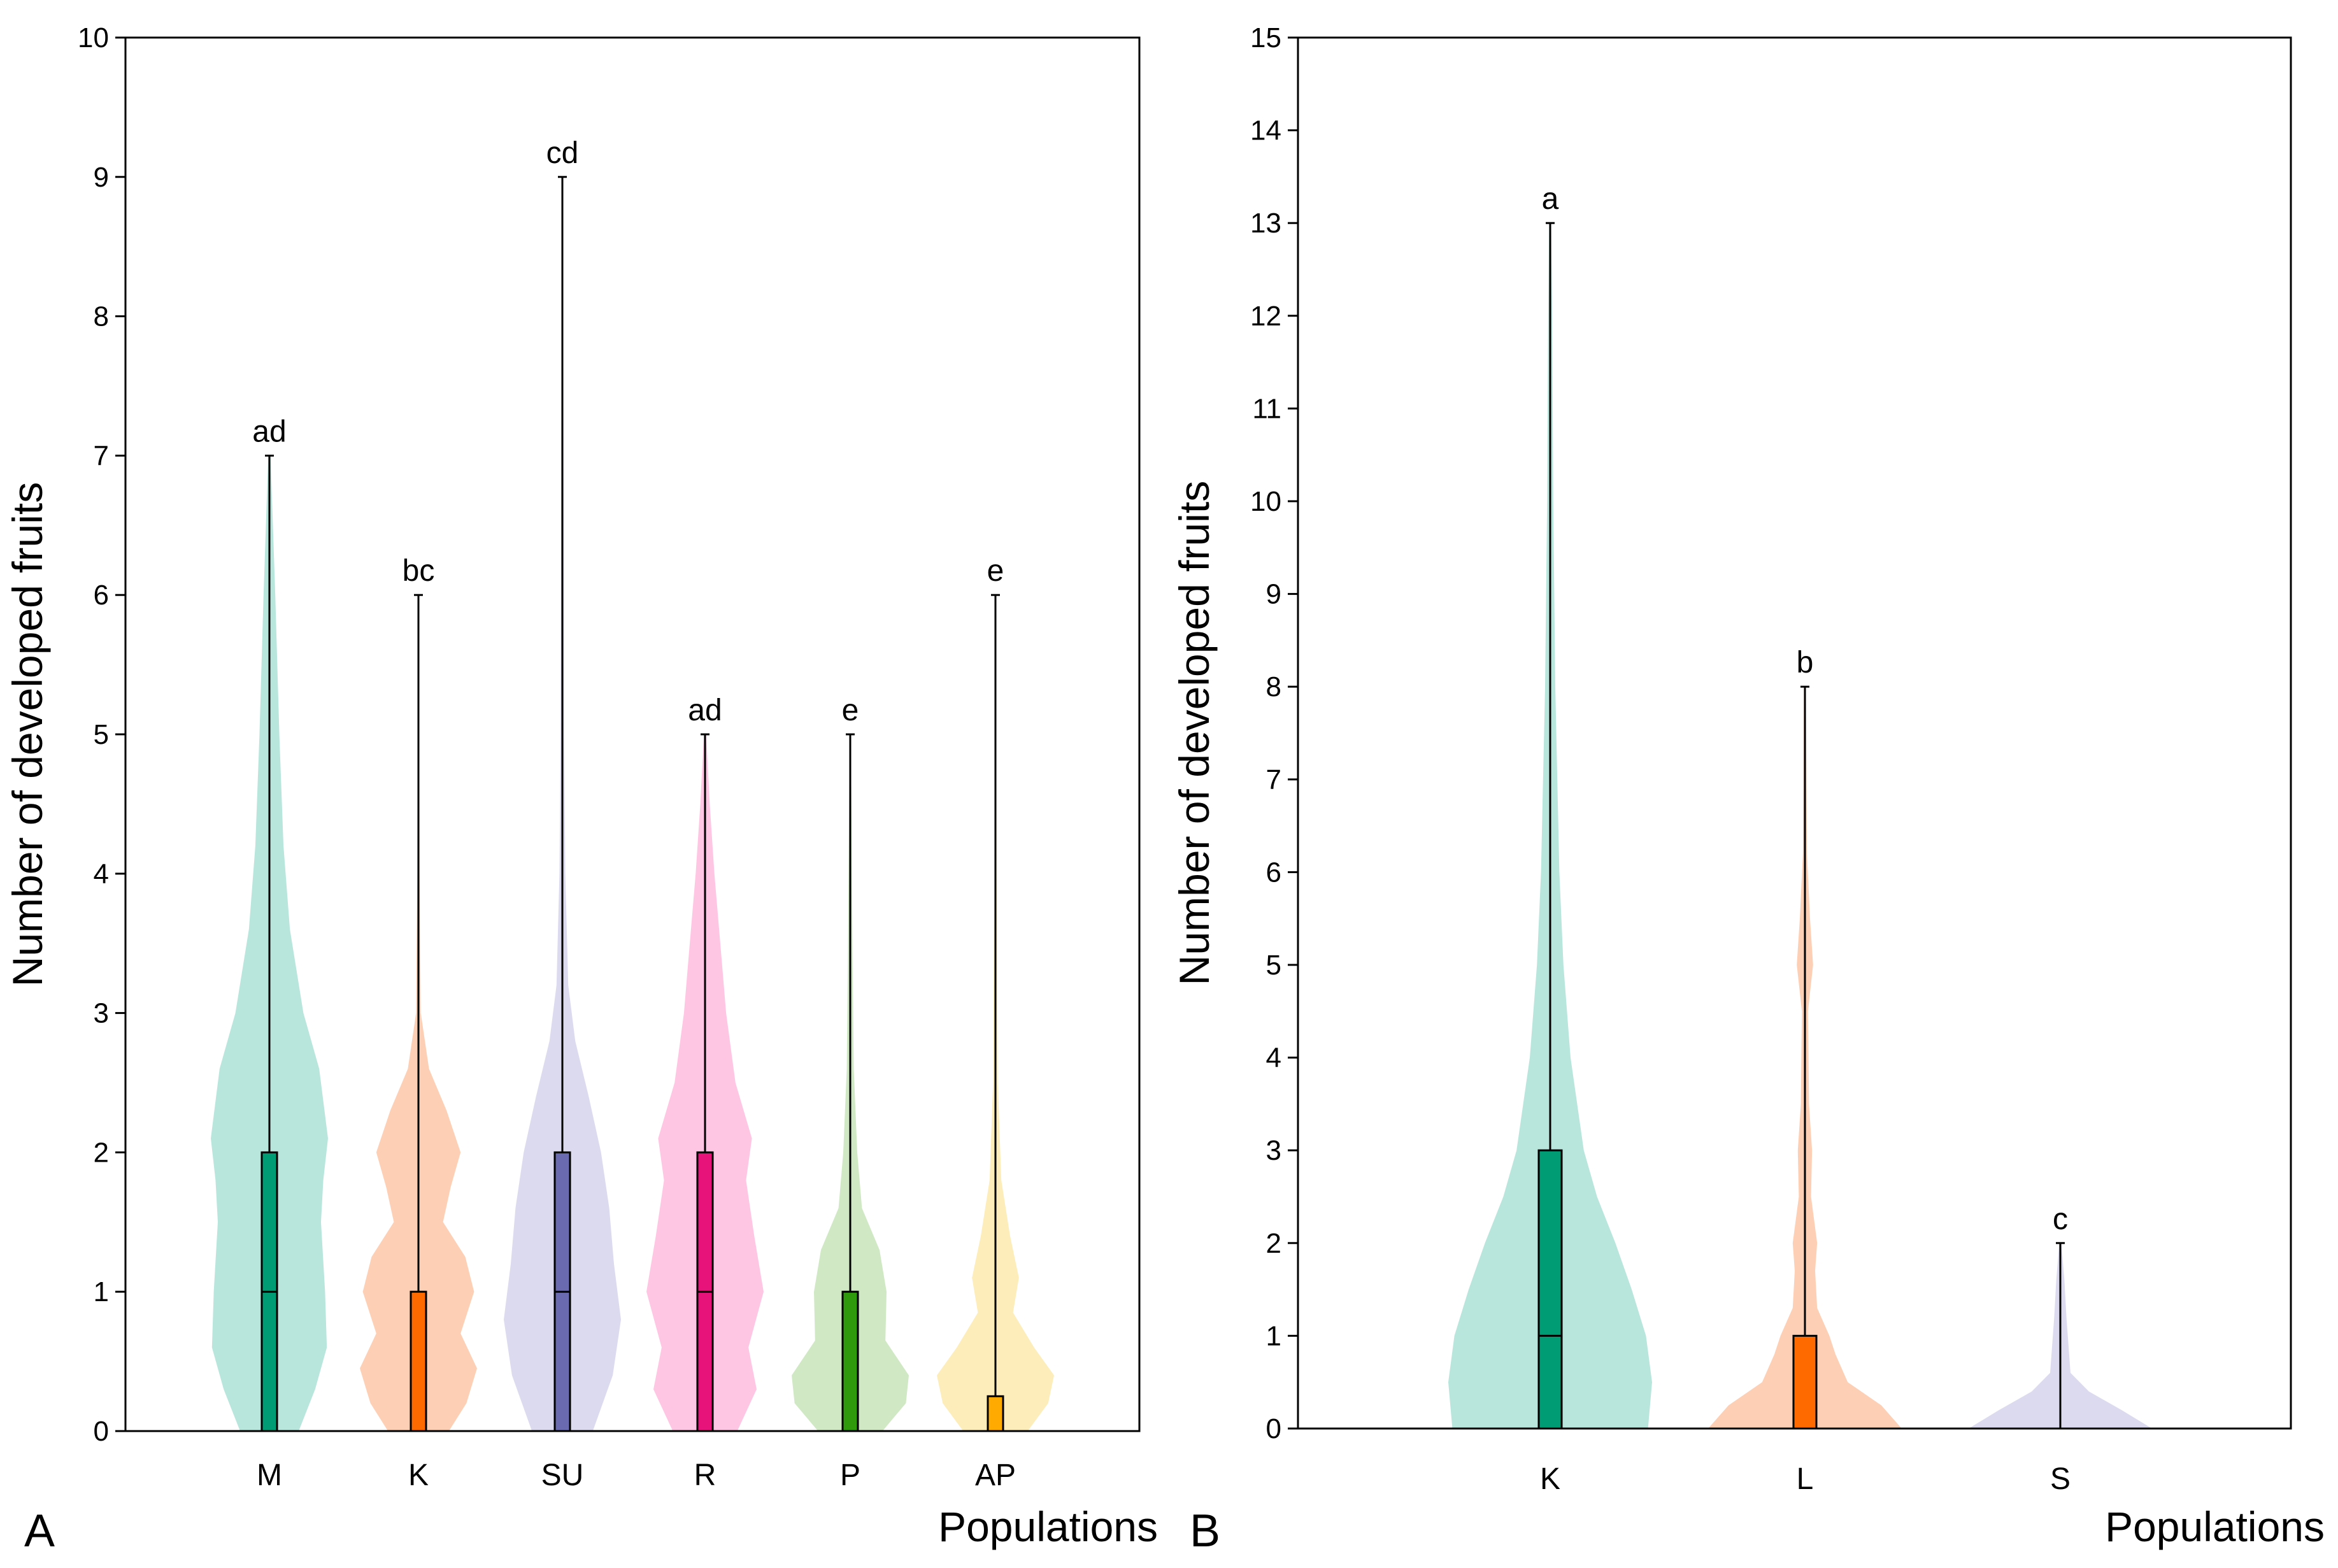 The width and height of the screenshot is (2338, 1568). What do you see at coordinates (995, 571) in the screenshot?
I see `significance-label-a-ap: e` at bounding box center [995, 571].